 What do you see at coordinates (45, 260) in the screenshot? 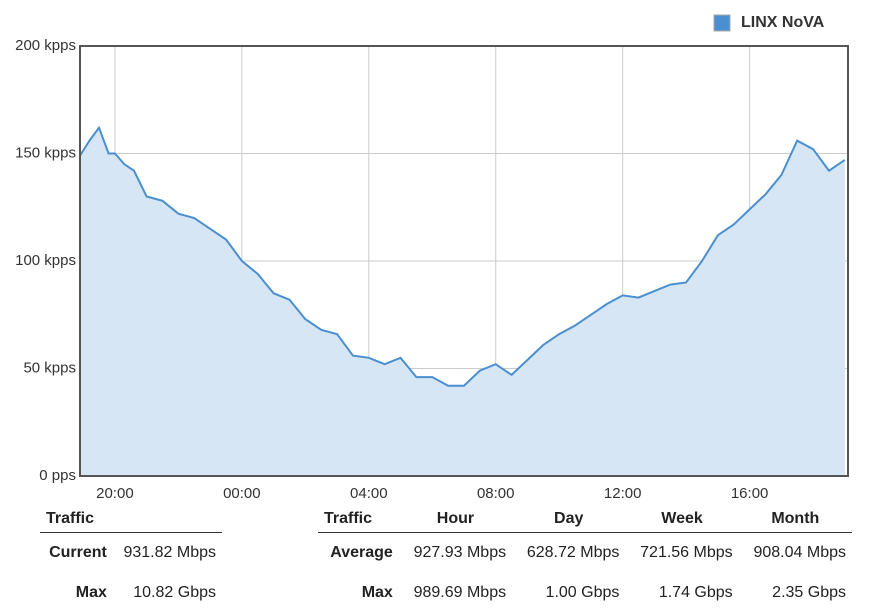
I see `y-tick-label: 100 kpps` at bounding box center [45, 260].